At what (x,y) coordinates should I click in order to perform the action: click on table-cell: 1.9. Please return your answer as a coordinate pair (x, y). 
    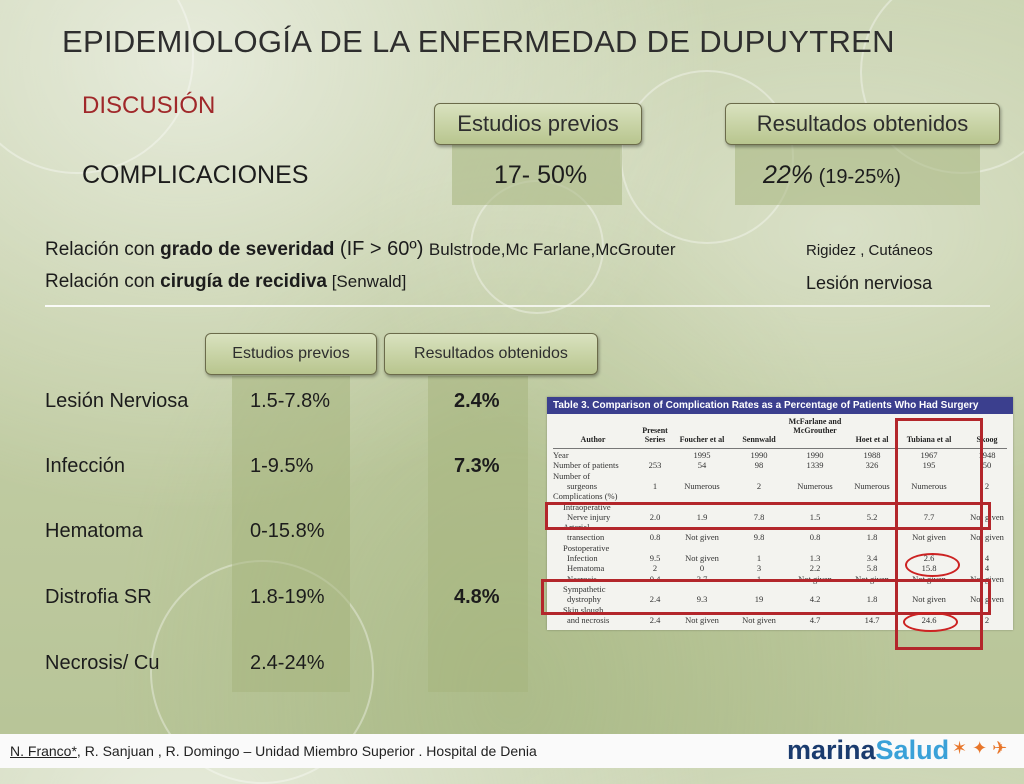
    Looking at the image, I should click on (702, 516).